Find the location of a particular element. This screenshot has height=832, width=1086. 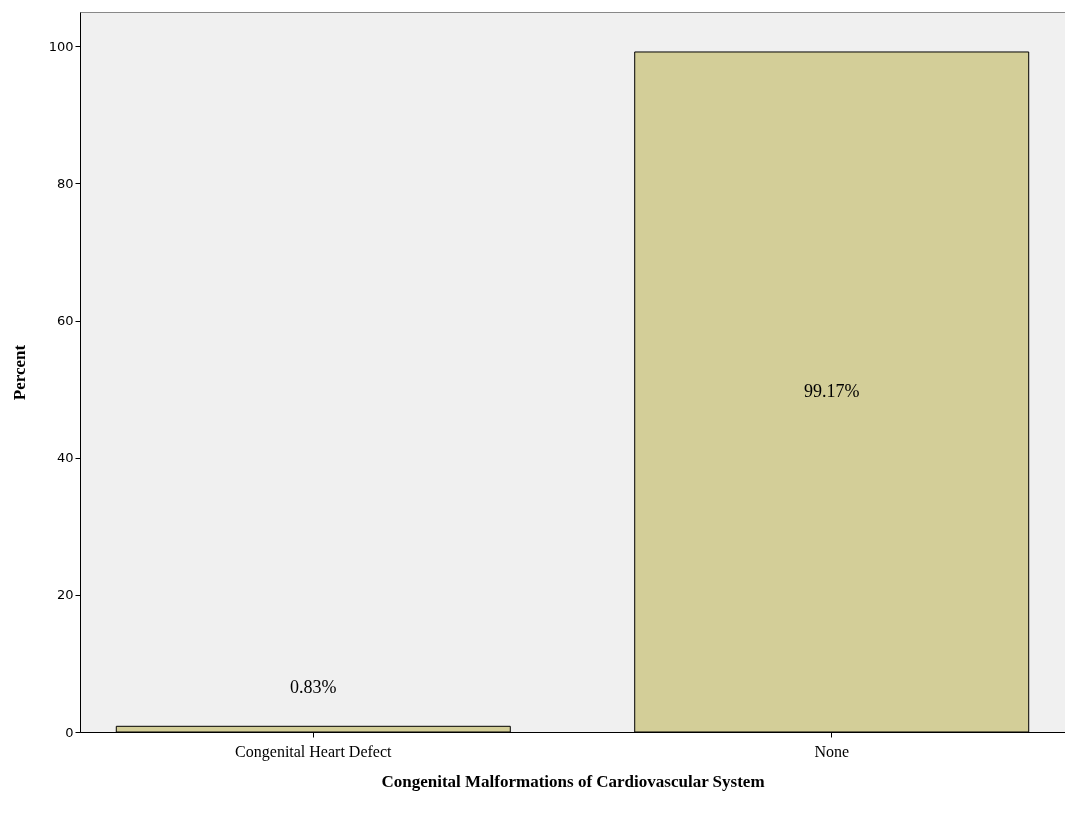

y-tick-label: 0 is located at coordinates (69, 732).